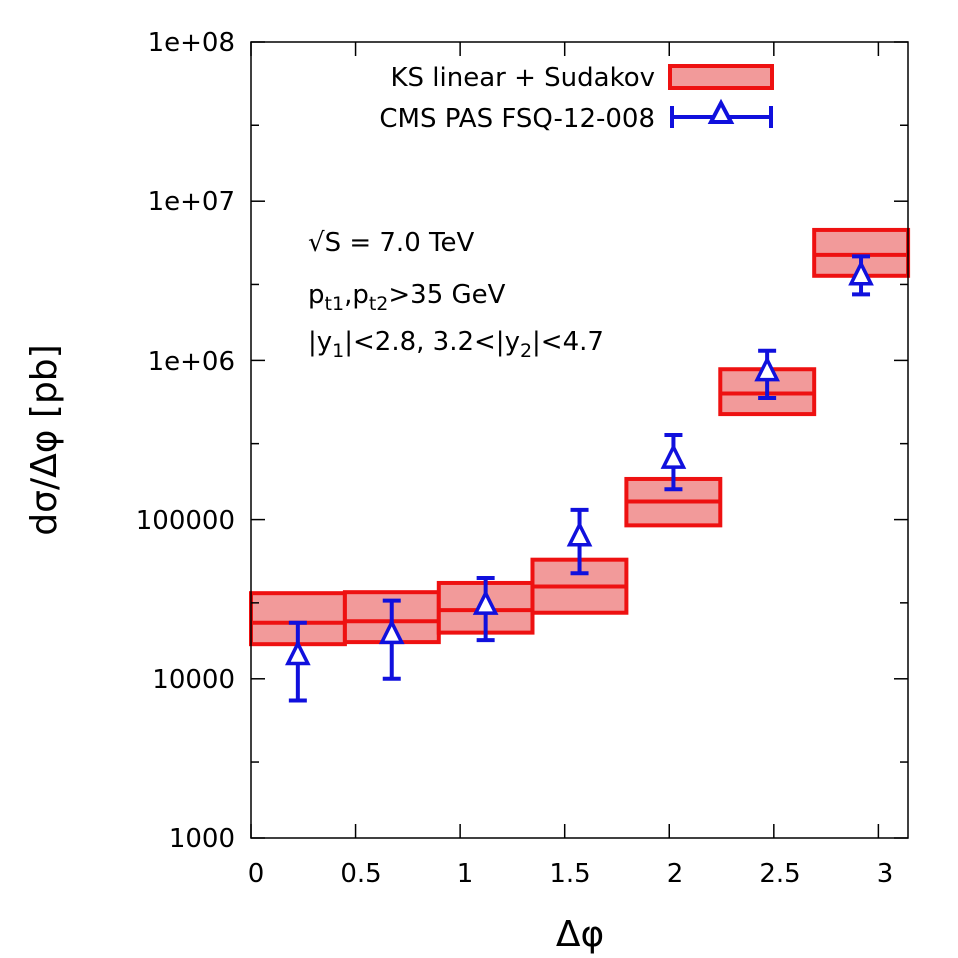 The image size is (958, 958). I want to click on x-tick-label: 2.5, so click(779, 874).